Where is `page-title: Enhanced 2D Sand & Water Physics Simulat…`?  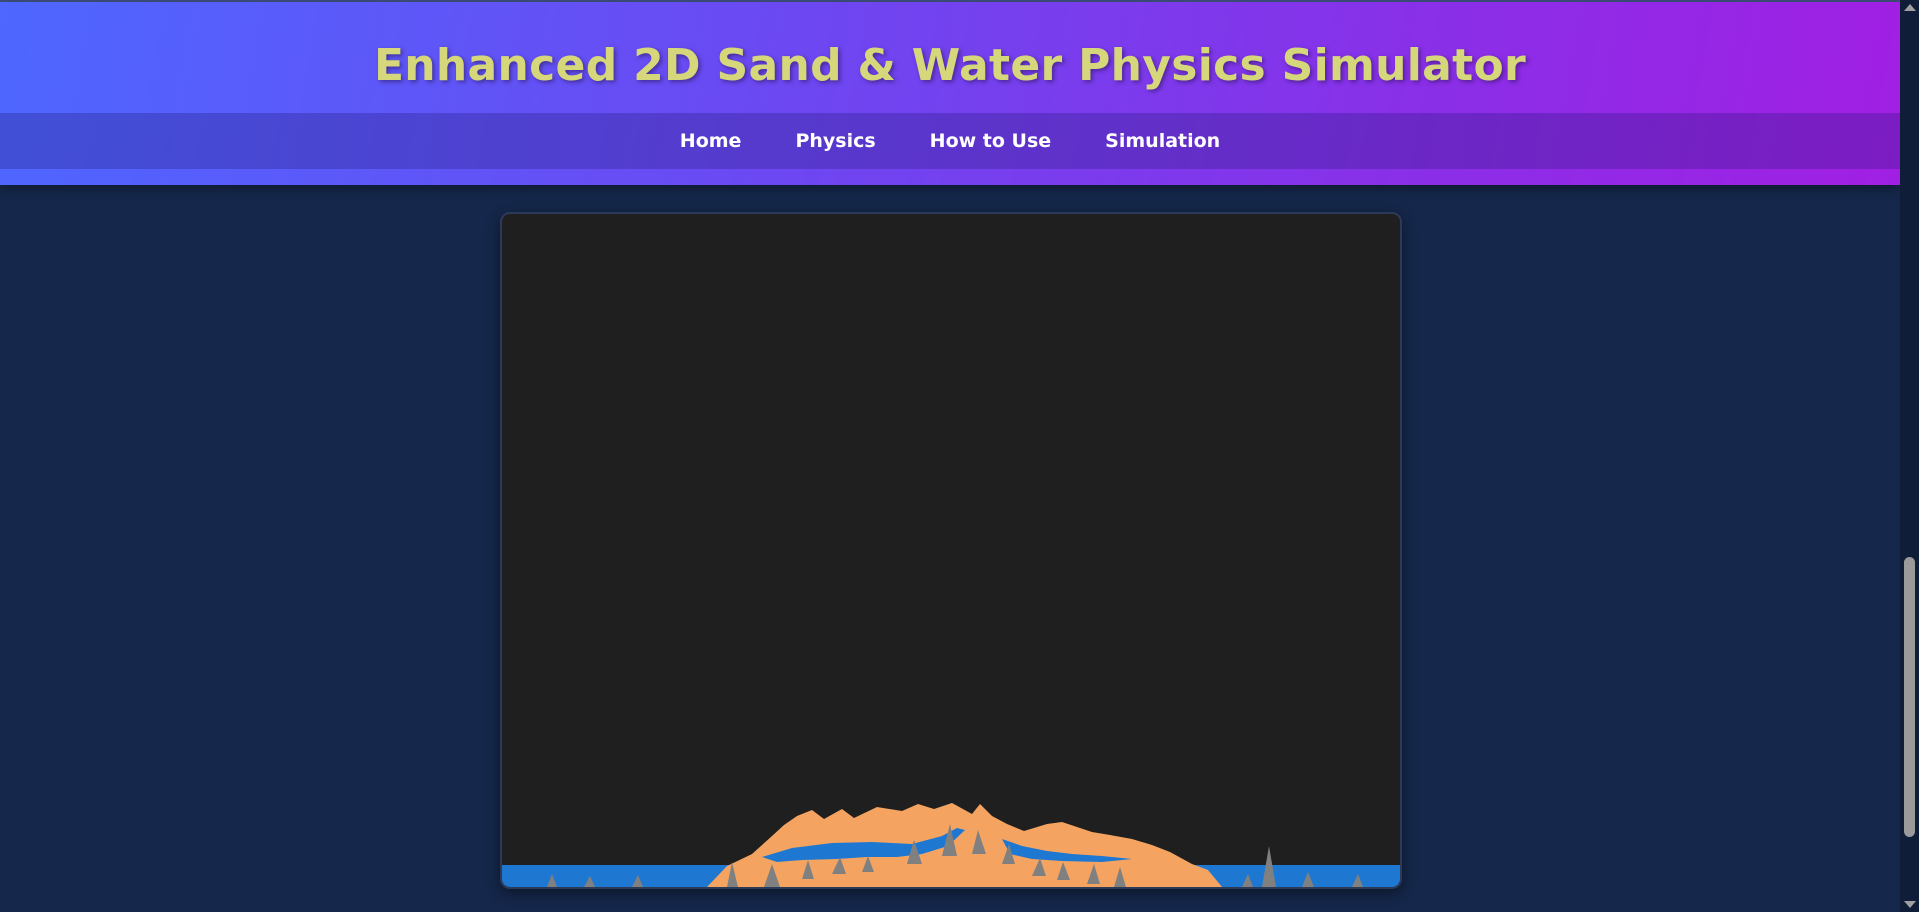 page-title: Enhanced 2D Sand & Water Physics Simulat… is located at coordinates (950, 65).